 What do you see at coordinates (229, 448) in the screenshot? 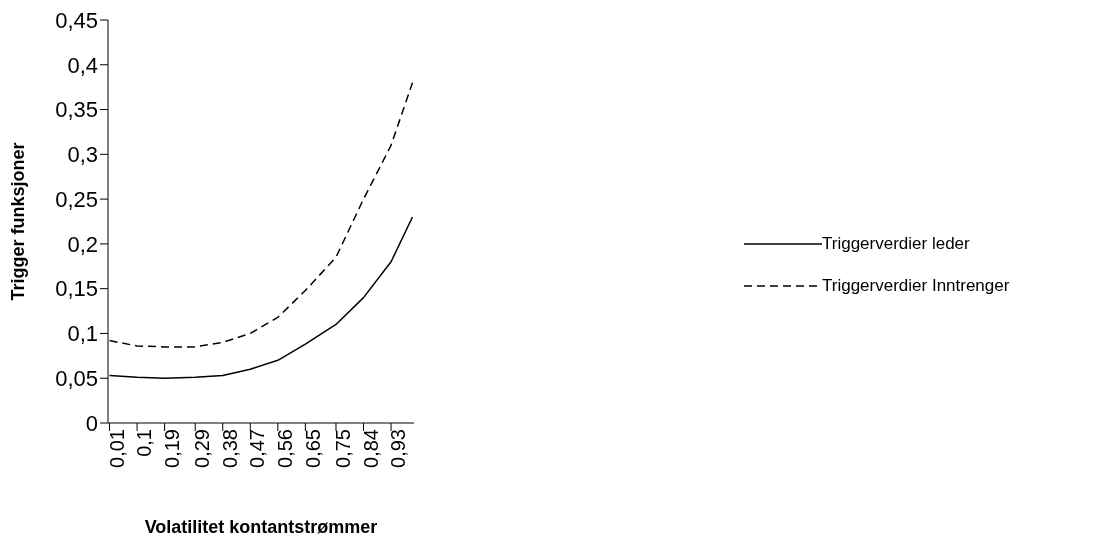
I see `x-tick-label: 0,38` at bounding box center [229, 448].